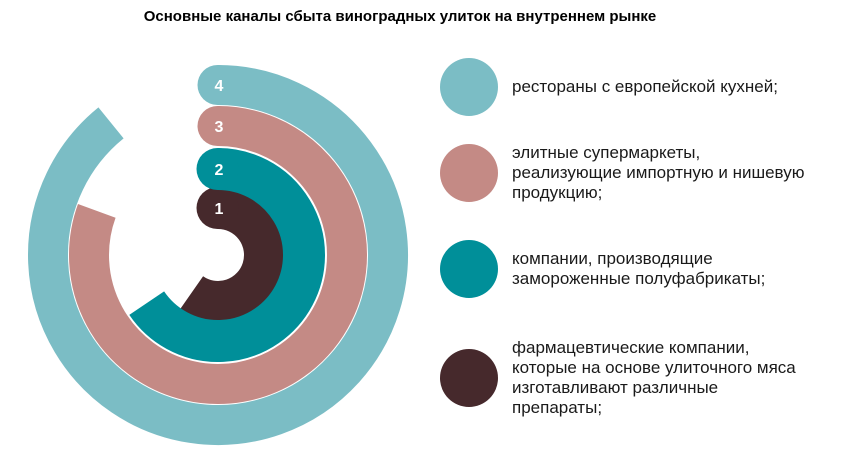 The height and width of the screenshot is (450, 854). I want to click on legend-label-4: рестораны с европейской кухней;, so click(645, 86).